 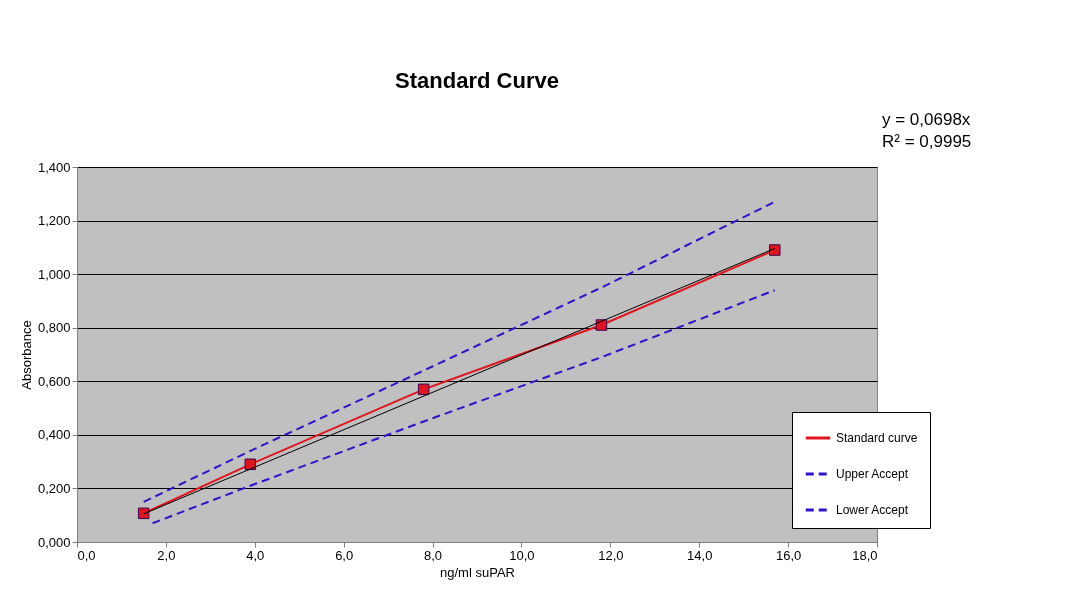 I want to click on x-tick-label: 4,0, so click(x=255, y=555).